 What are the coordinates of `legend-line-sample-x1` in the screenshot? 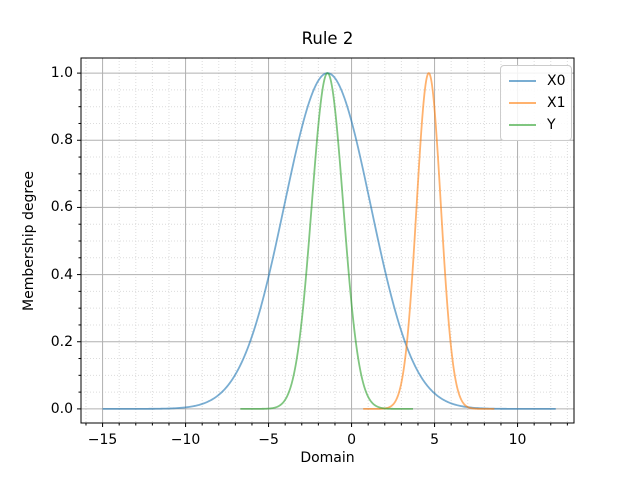 It's located at (522, 103).